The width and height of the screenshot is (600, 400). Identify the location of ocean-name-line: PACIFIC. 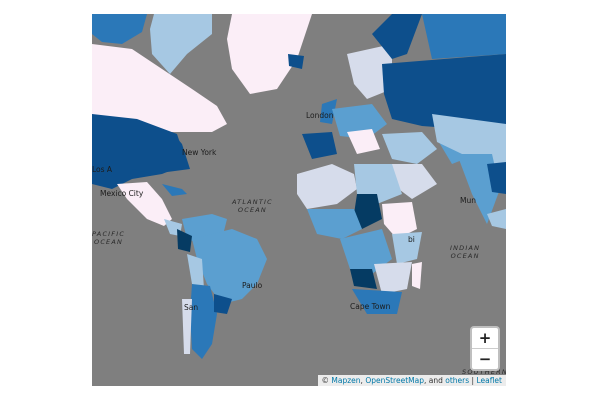
(109, 234).